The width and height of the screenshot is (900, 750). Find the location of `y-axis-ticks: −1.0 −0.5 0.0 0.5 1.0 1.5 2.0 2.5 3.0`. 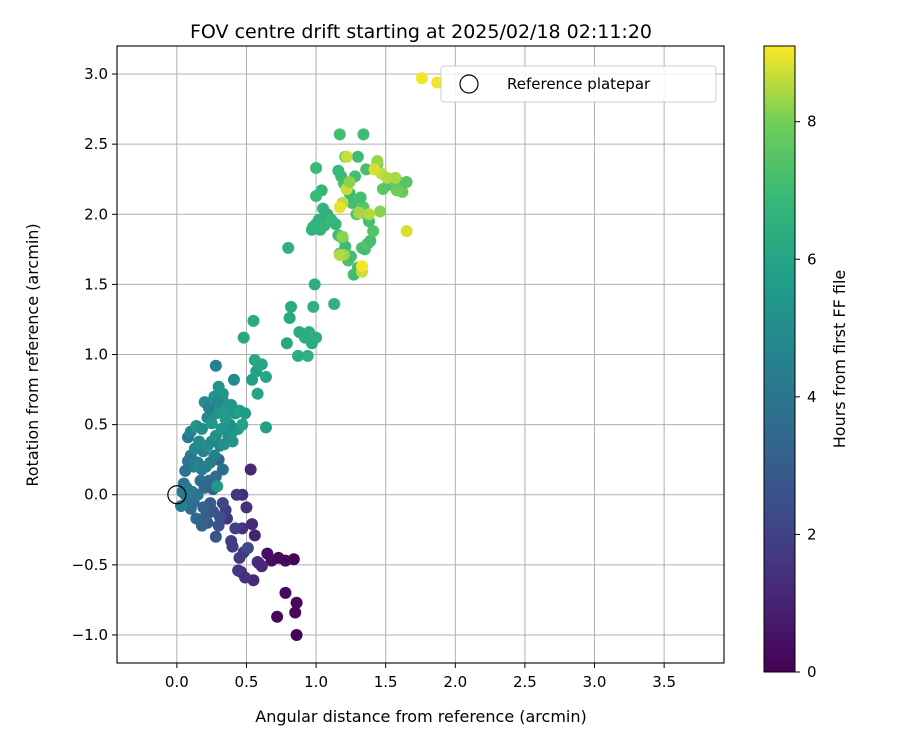

y-axis-ticks: −1.0 −0.5 0.0 0.5 1.0 1.5 2.0 2.5 3.0 is located at coordinates (94, 354).